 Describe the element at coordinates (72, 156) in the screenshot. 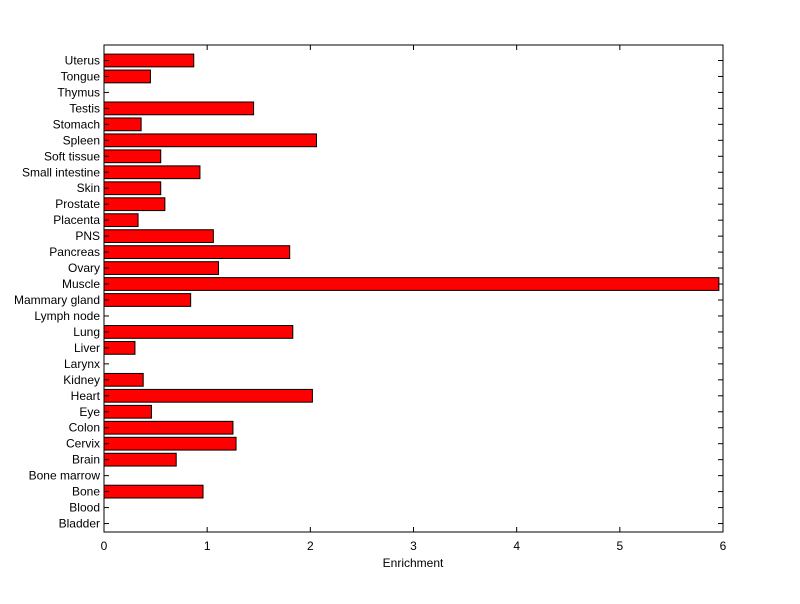

I see `y-tick-label-soft-tissue: Soft tissue` at that location.